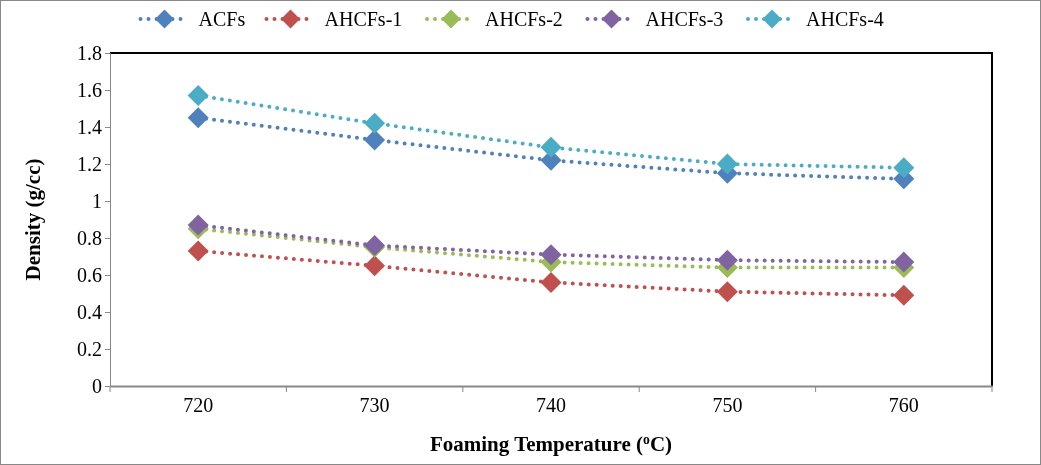 This screenshot has height=465, width=1041. What do you see at coordinates (727, 405) in the screenshot?
I see `x-tick-label: 750` at bounding box center [727, 405].